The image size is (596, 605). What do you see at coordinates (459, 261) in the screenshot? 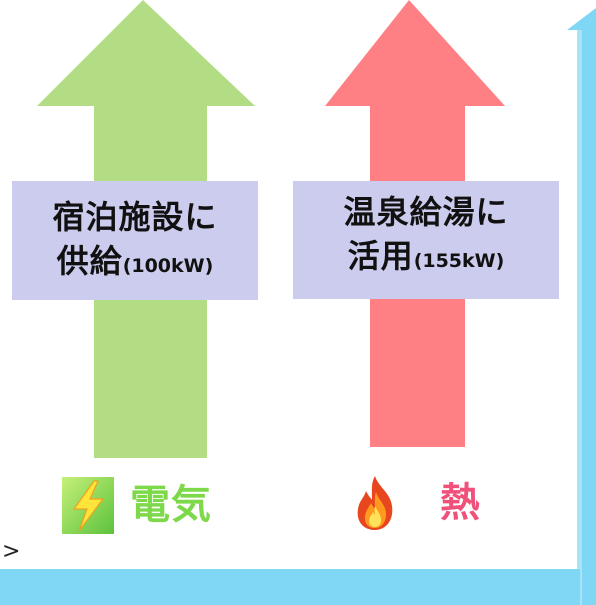
I see `heat-label-amount: (155kW)` at bounding box center [459, 261].